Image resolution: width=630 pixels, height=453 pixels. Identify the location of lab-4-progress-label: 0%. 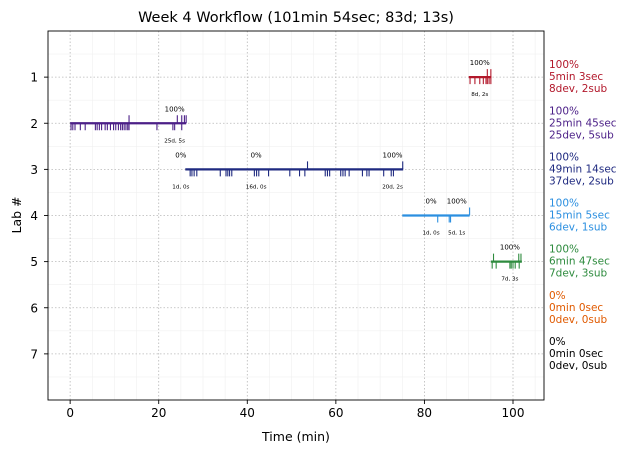
(431, 202).